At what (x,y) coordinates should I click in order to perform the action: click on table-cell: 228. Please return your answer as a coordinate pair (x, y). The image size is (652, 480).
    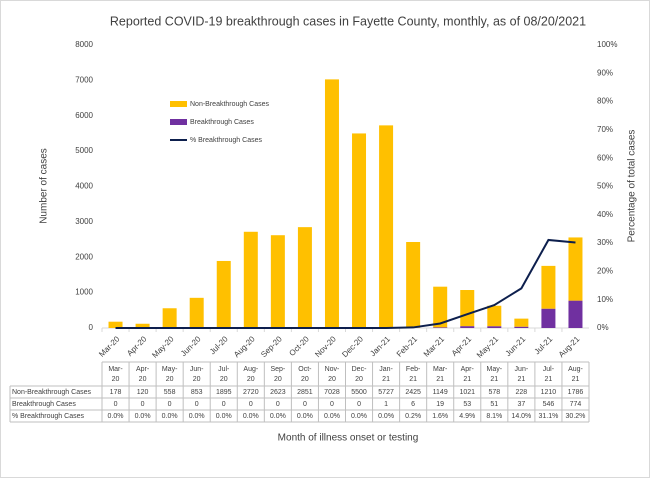
    Looking at the image, I should click on (522, 392).